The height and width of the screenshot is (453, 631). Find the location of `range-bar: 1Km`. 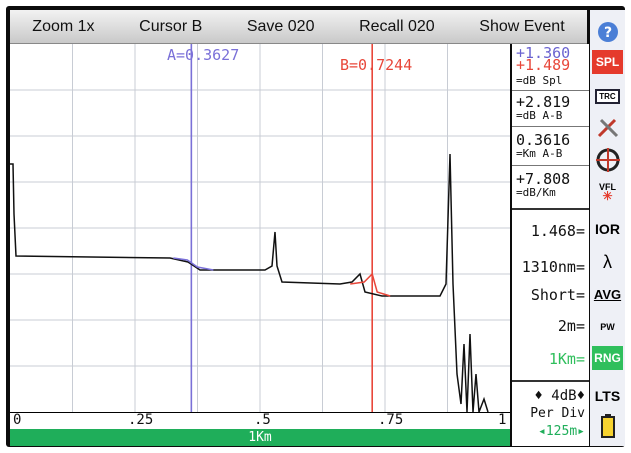

range-bar: 1Km is located at coordinates (260, 437).